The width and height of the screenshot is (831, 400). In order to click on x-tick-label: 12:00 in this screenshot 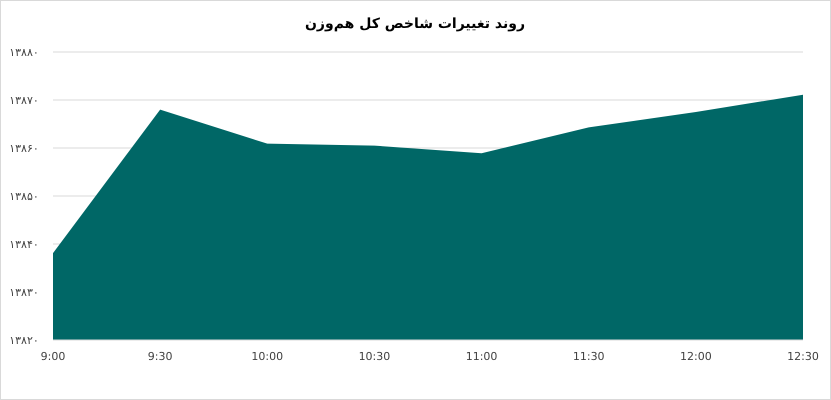, I will do `click(696, 356)`.